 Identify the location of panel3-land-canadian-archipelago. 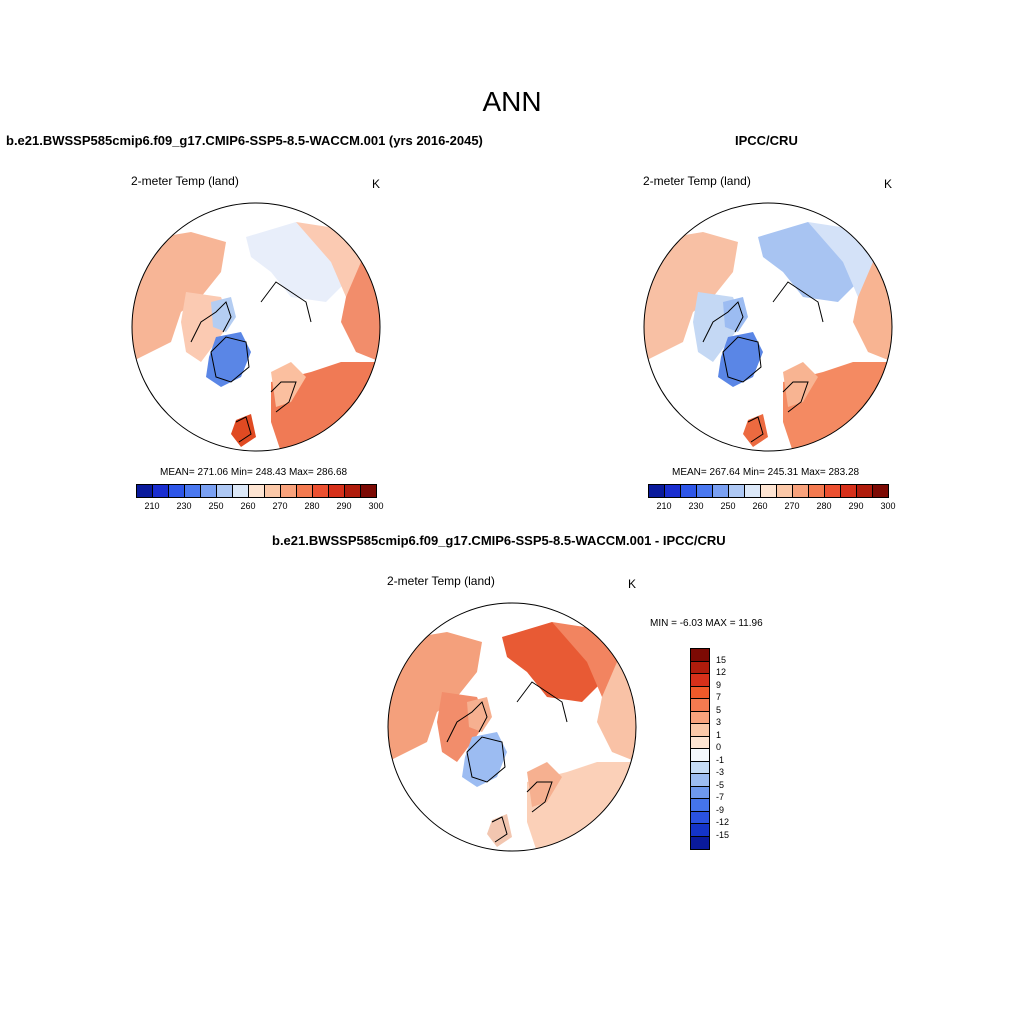
(479, 714).